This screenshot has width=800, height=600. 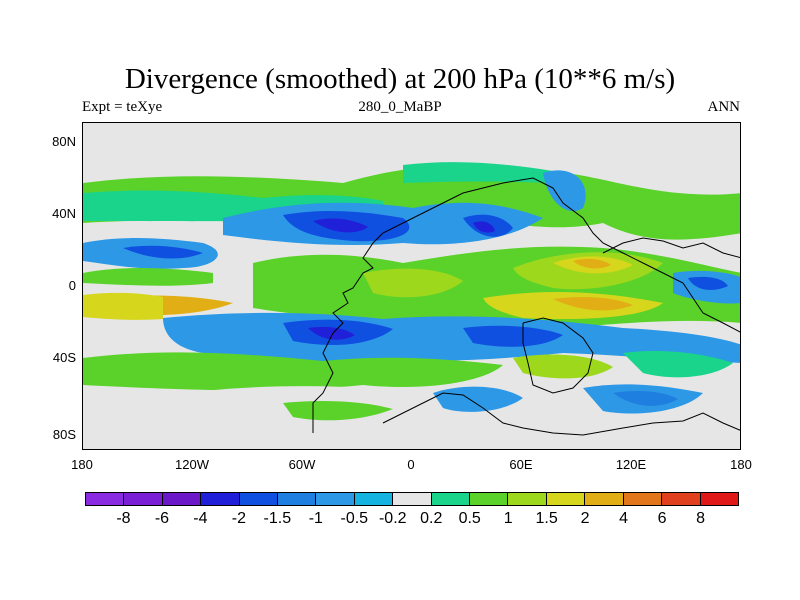 What do you see at coordinates (392, 518) in the screenshot?
I see `colorbar-label: -0.2` at bounding box center [392, 518].